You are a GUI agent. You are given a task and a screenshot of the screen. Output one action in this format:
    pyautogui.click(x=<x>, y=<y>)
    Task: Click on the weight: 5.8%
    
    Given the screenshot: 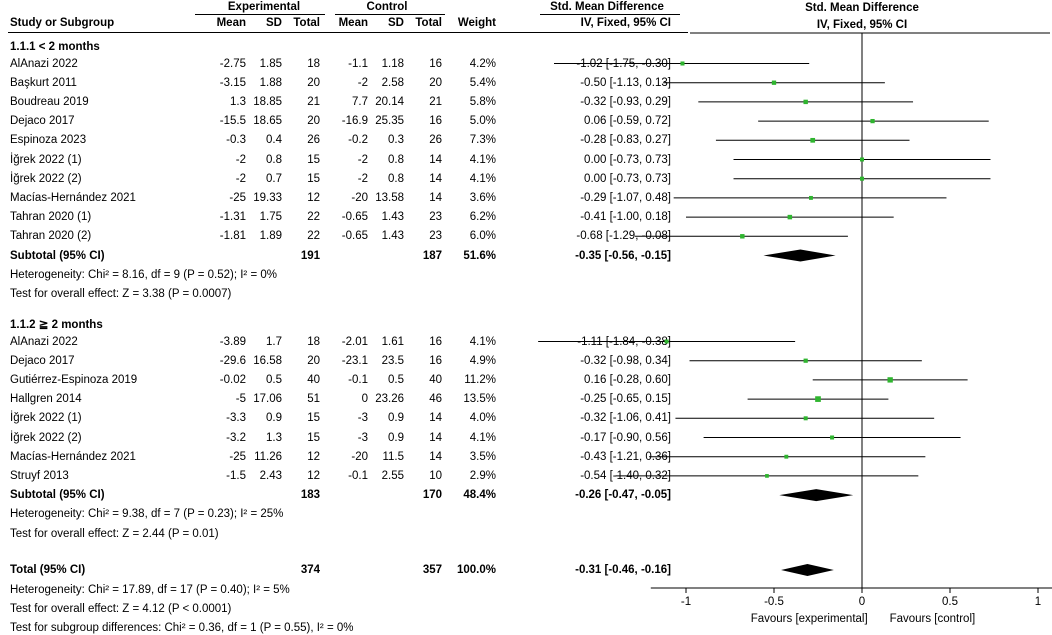 What is the action you would take?
    pyautogui.click(x=482, y=101)
    